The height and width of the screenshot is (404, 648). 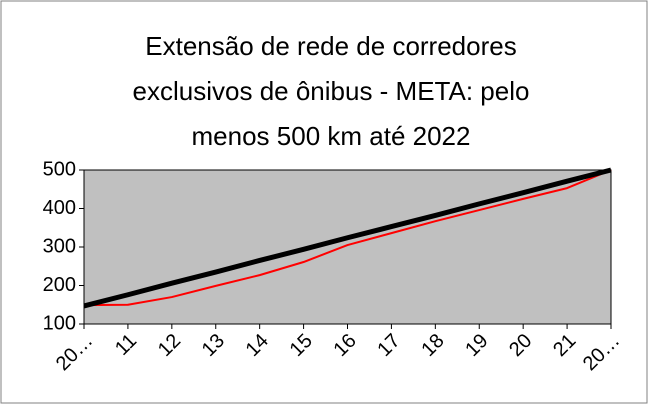 What do you see at coordinates (59, 246) in the screenshot?
I see `y-tick-label: 300` at bounding box center [59, 246].